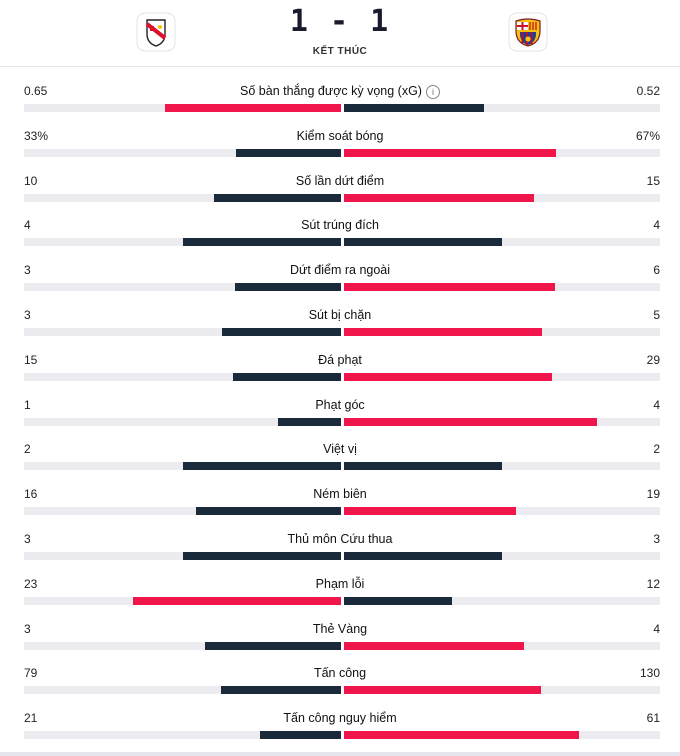 This screenshot has height=756, width=680. I want to click on stat-home-value: 4, so click(27, 225).